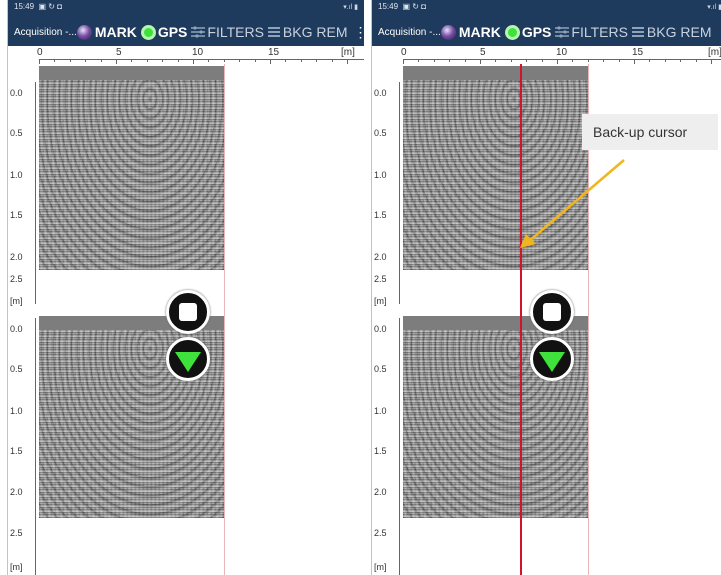 This screenshot has height=575, width=721. What do you see at coordinates (201, 59) in the screenshot?
I see `ruler-line` at bounding box center [201, 59].